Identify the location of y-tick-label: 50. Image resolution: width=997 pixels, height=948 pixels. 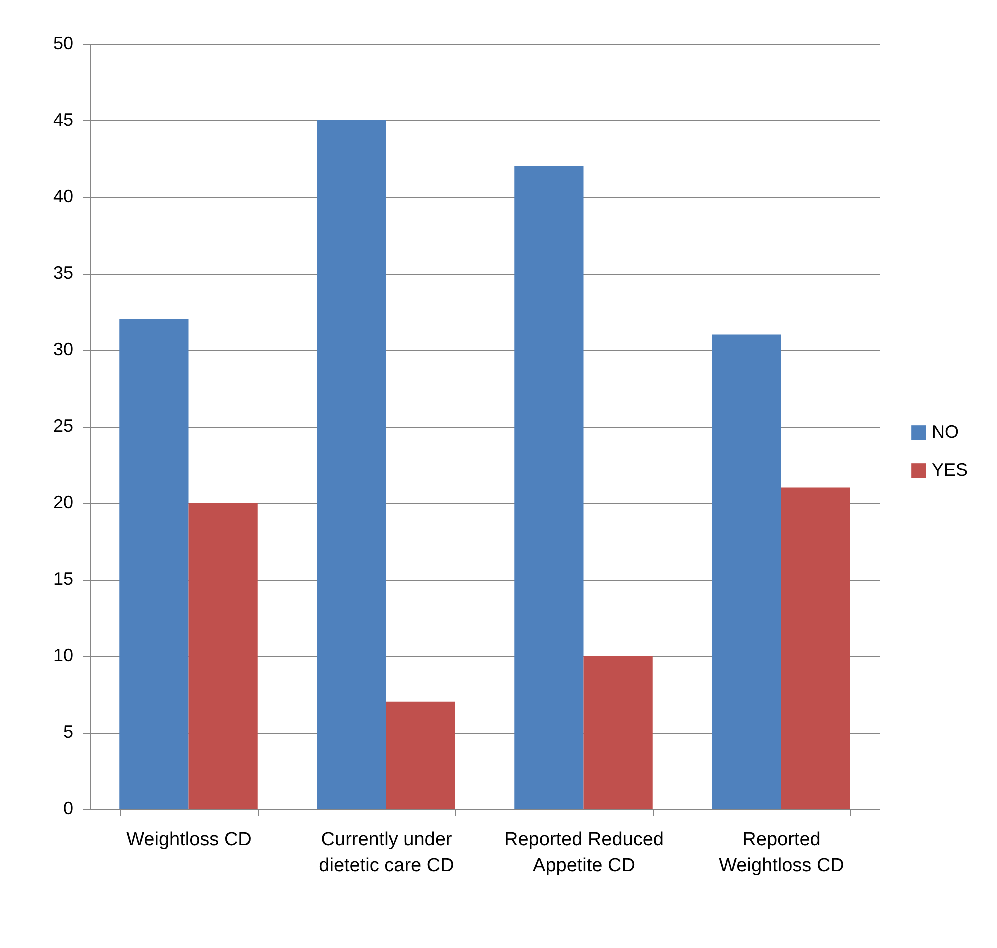
(63, 44).